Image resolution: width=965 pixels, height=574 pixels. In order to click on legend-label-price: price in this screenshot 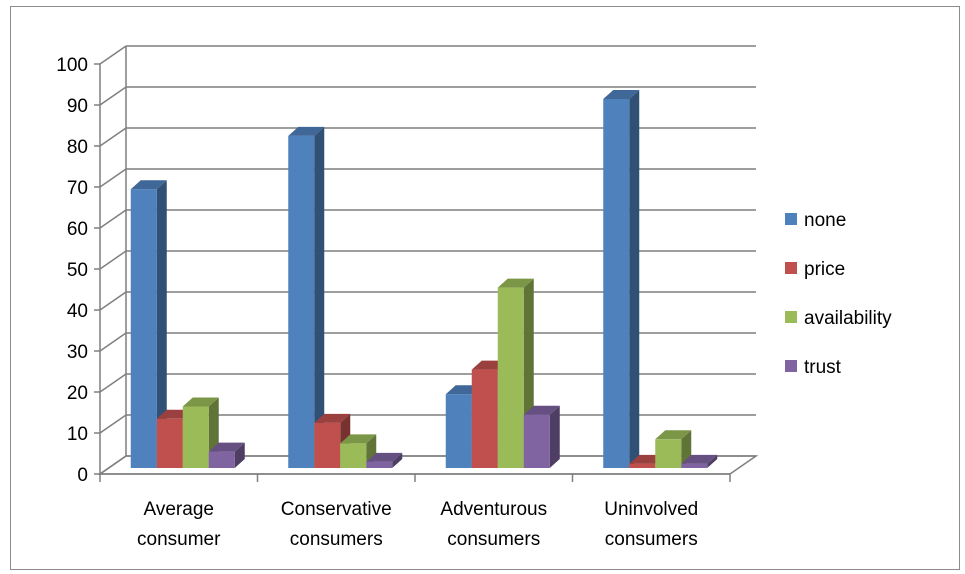, I will do `click(824, 269)`.